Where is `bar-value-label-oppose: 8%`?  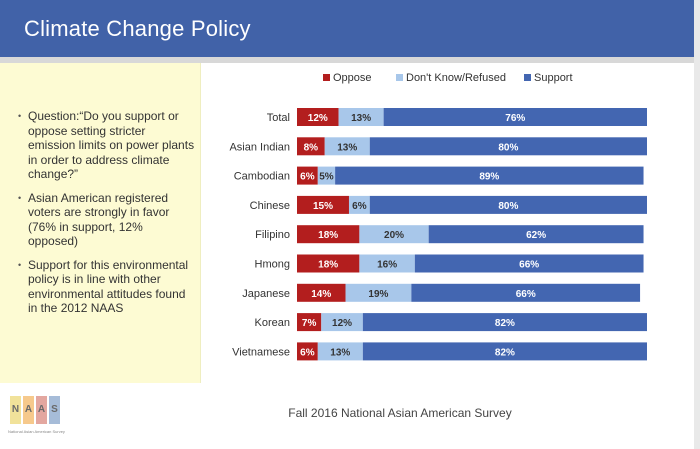
bar-value-label-oppose: 8% is located at coordinates (311, 147).